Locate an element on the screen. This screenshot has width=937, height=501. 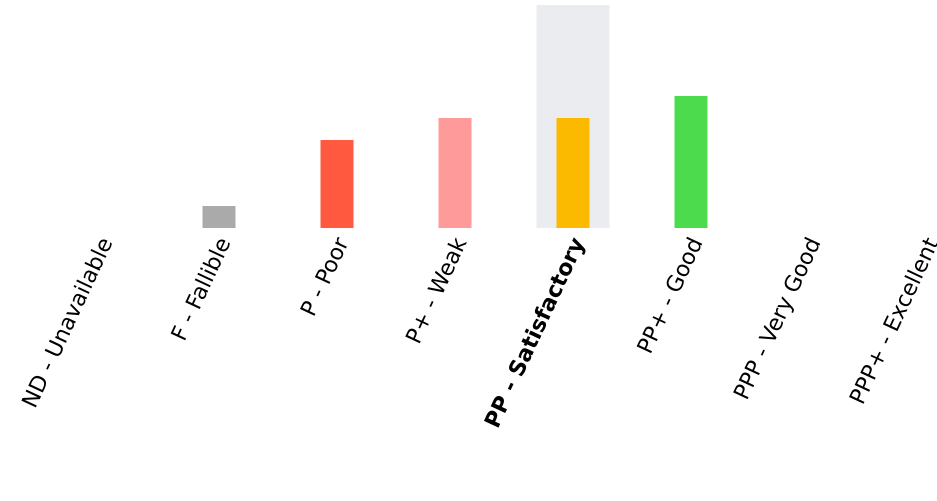
tick-label-p-poor: P - Poor is located at coordinates (325, 276).